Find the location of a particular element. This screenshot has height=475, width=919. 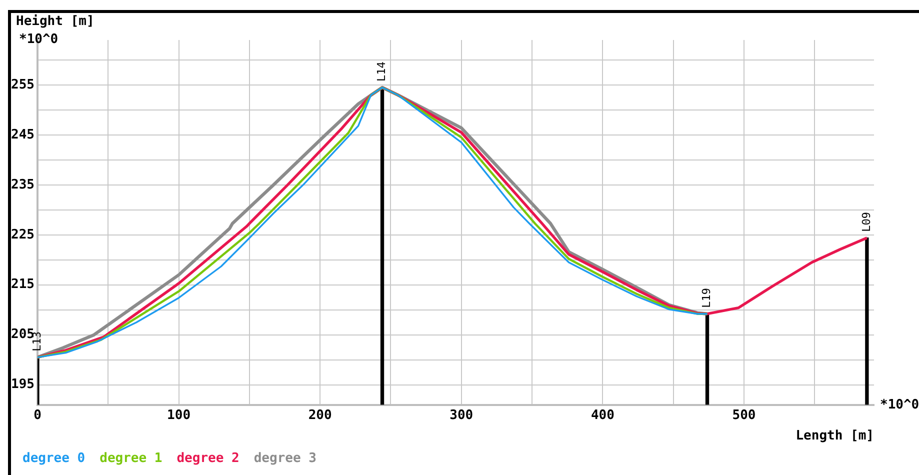

text: degree 3 is located at coordinates (285, 458).